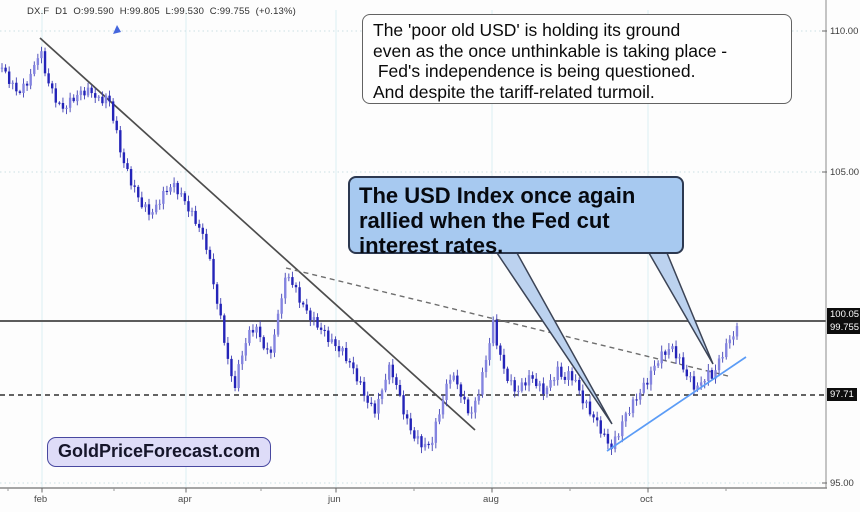 The height and width of the screenshot is (512, 860). I want to click on x-axis-label: oct, so click(646, 499).